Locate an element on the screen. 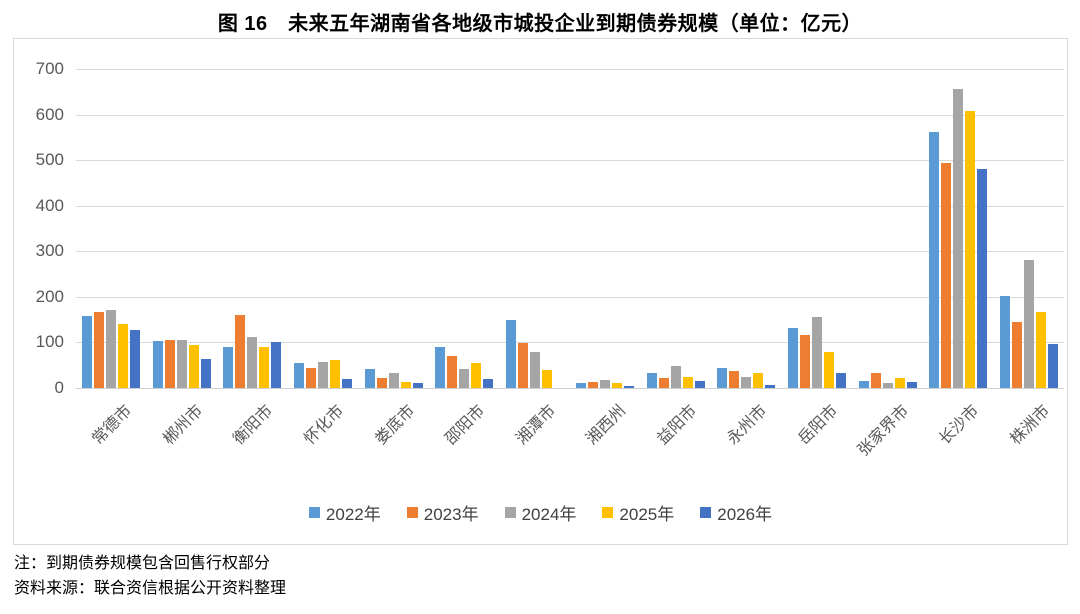 The height and width of the screenshot is (614, 1080). x-axis-label: 永州市 is located at coordinates (747, 425).